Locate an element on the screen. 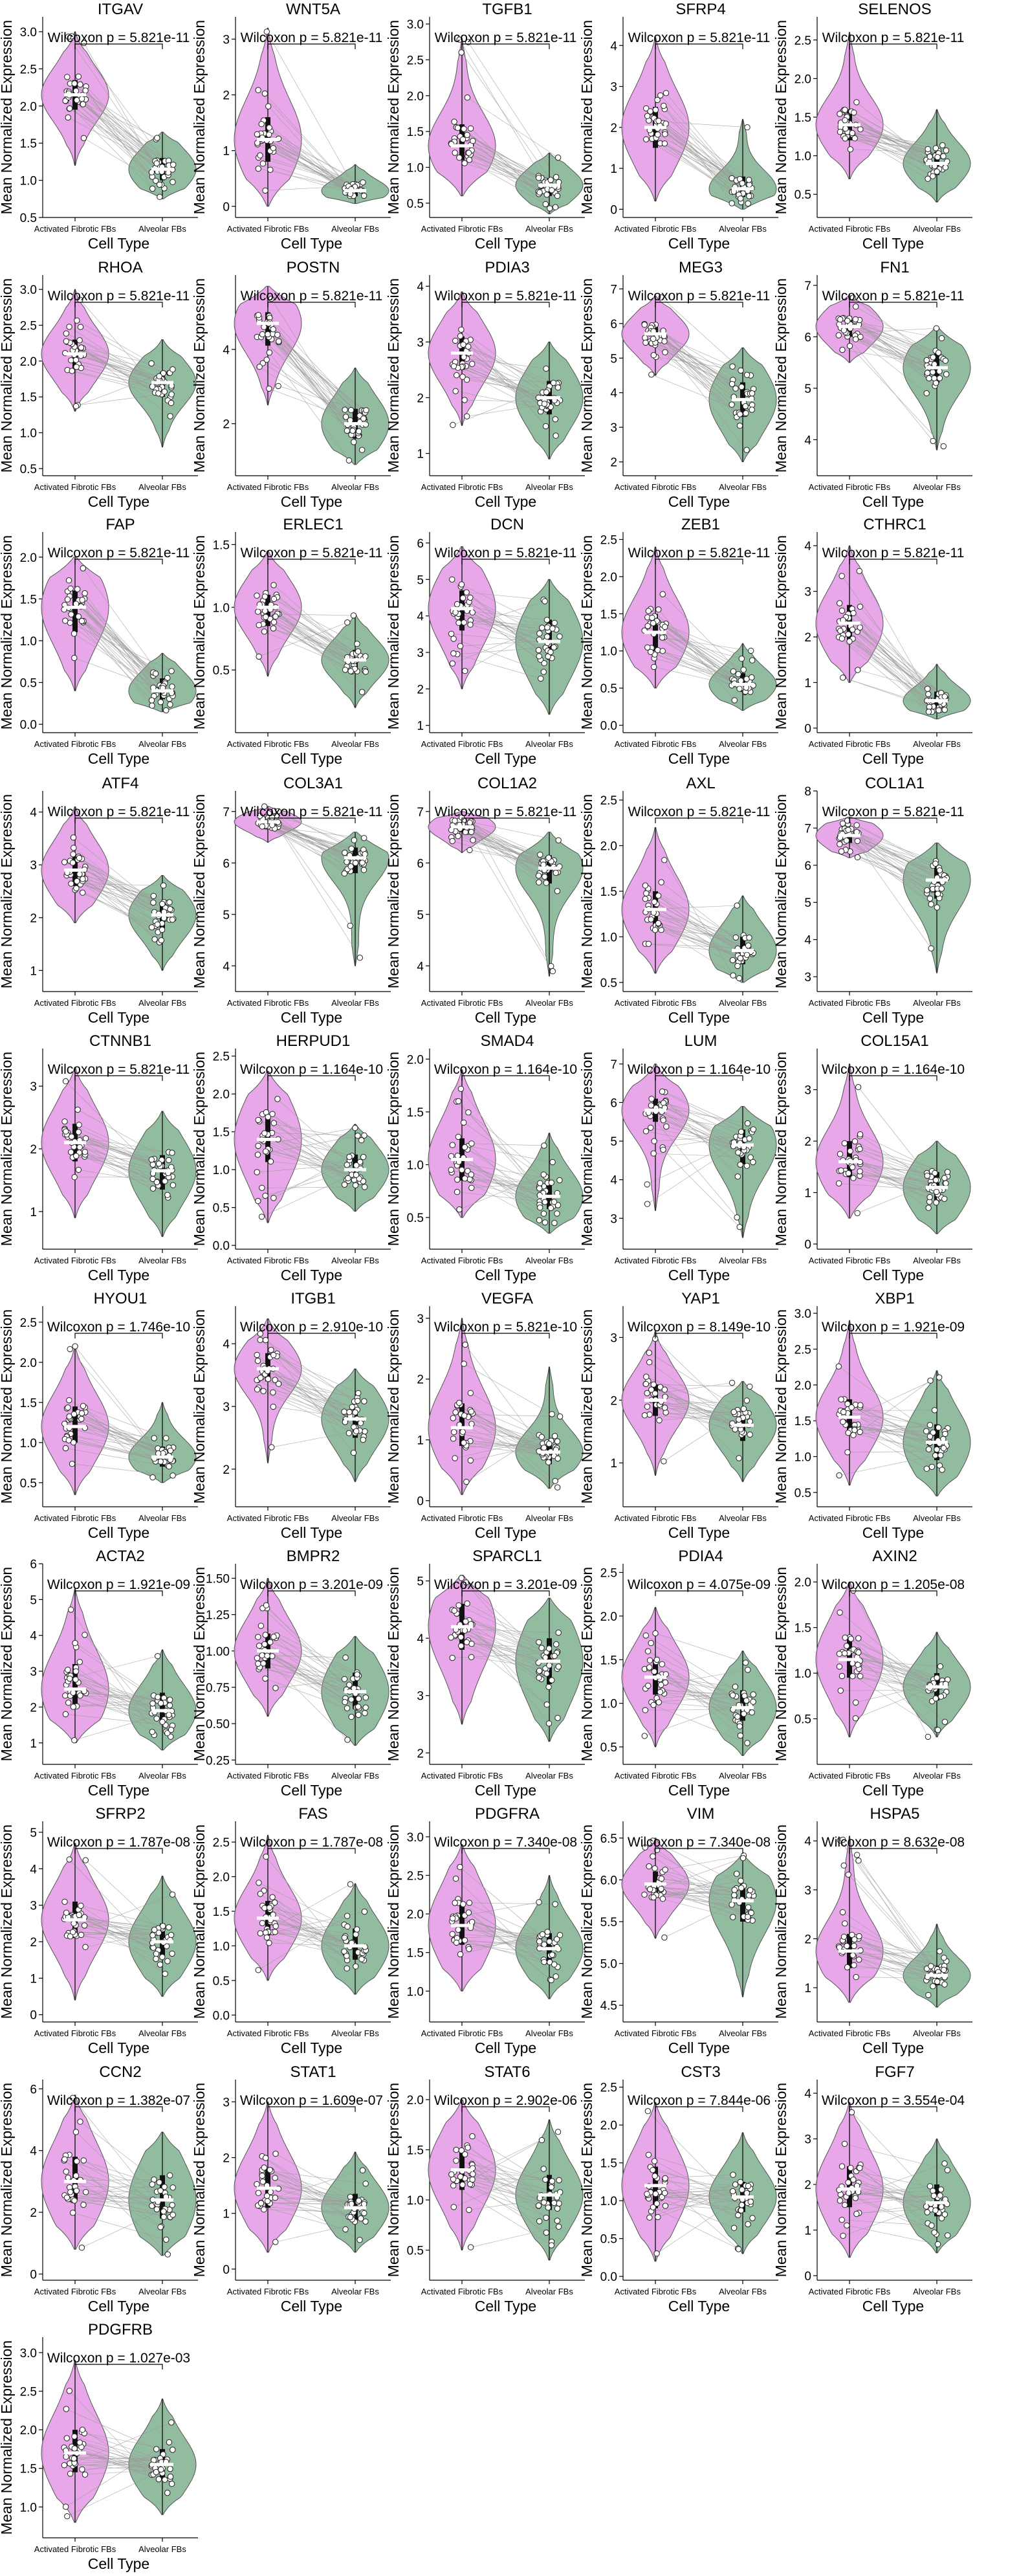 The width and height of the screenshot is (1030, 2576). wilcoxon-annotation: Wilcoxon p = 5.821e-11 is located at coordinates (506, 37).